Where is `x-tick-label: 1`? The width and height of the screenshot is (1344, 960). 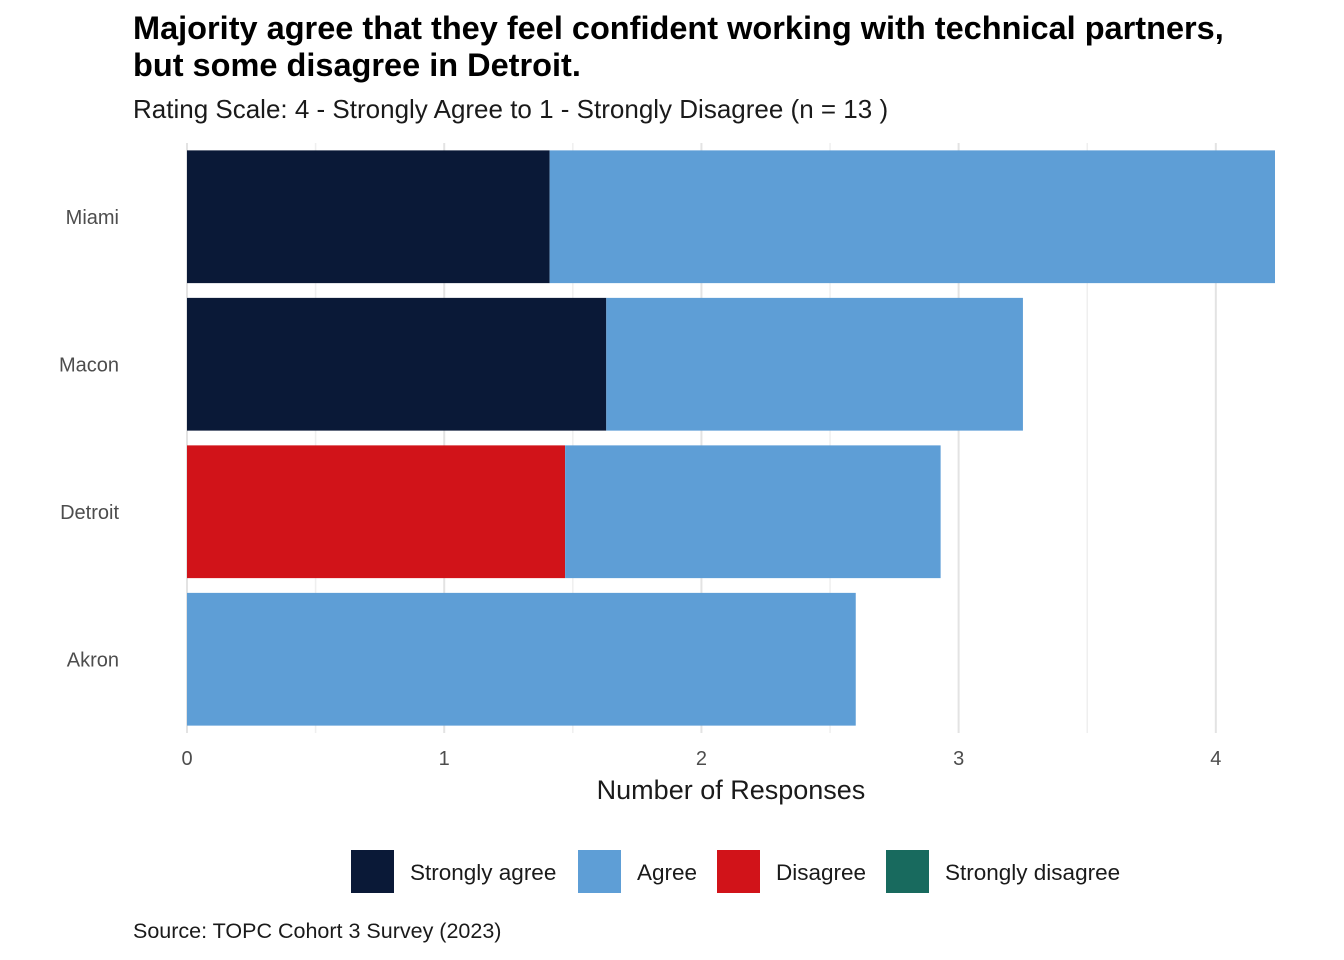
x-tick-label: 1 is located at coordinates (444, 759).